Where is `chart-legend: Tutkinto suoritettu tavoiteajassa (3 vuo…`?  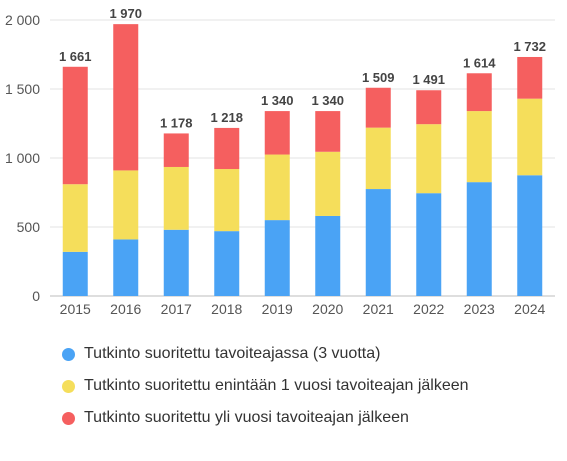 chart-legend: Tutkinto suoritettu tavoiteajassa (3 vuo… is located at coordinates (265, 386).